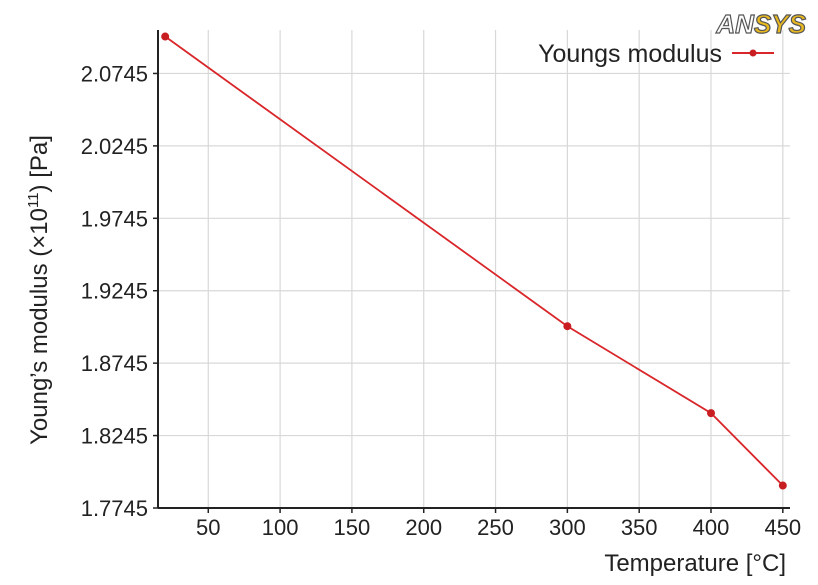 The image size is (818, 585). I want to click on x-tick-label: 200, so click(423, 527).